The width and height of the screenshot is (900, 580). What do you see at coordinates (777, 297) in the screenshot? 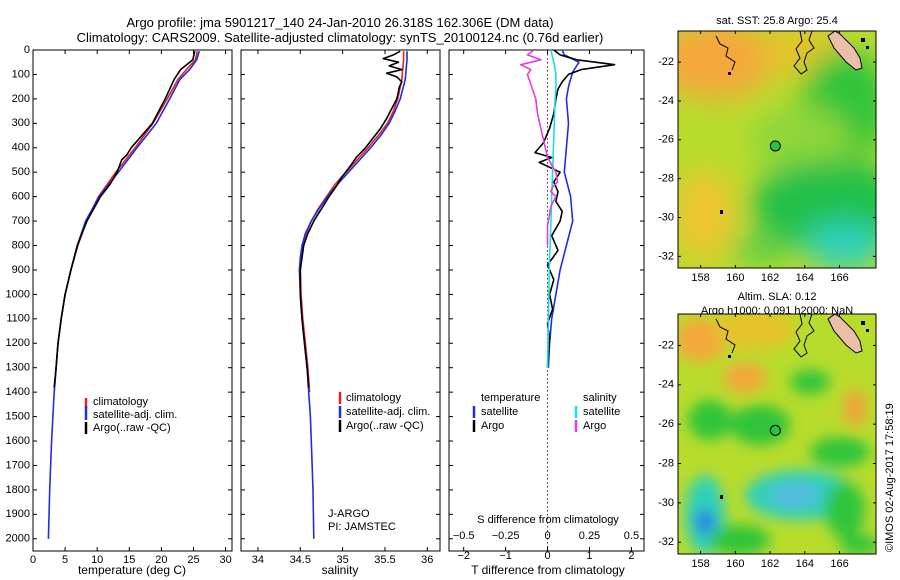
I see `sla-map-title1: Altim. SLA: 0.12` at bounding box center [777, 297].